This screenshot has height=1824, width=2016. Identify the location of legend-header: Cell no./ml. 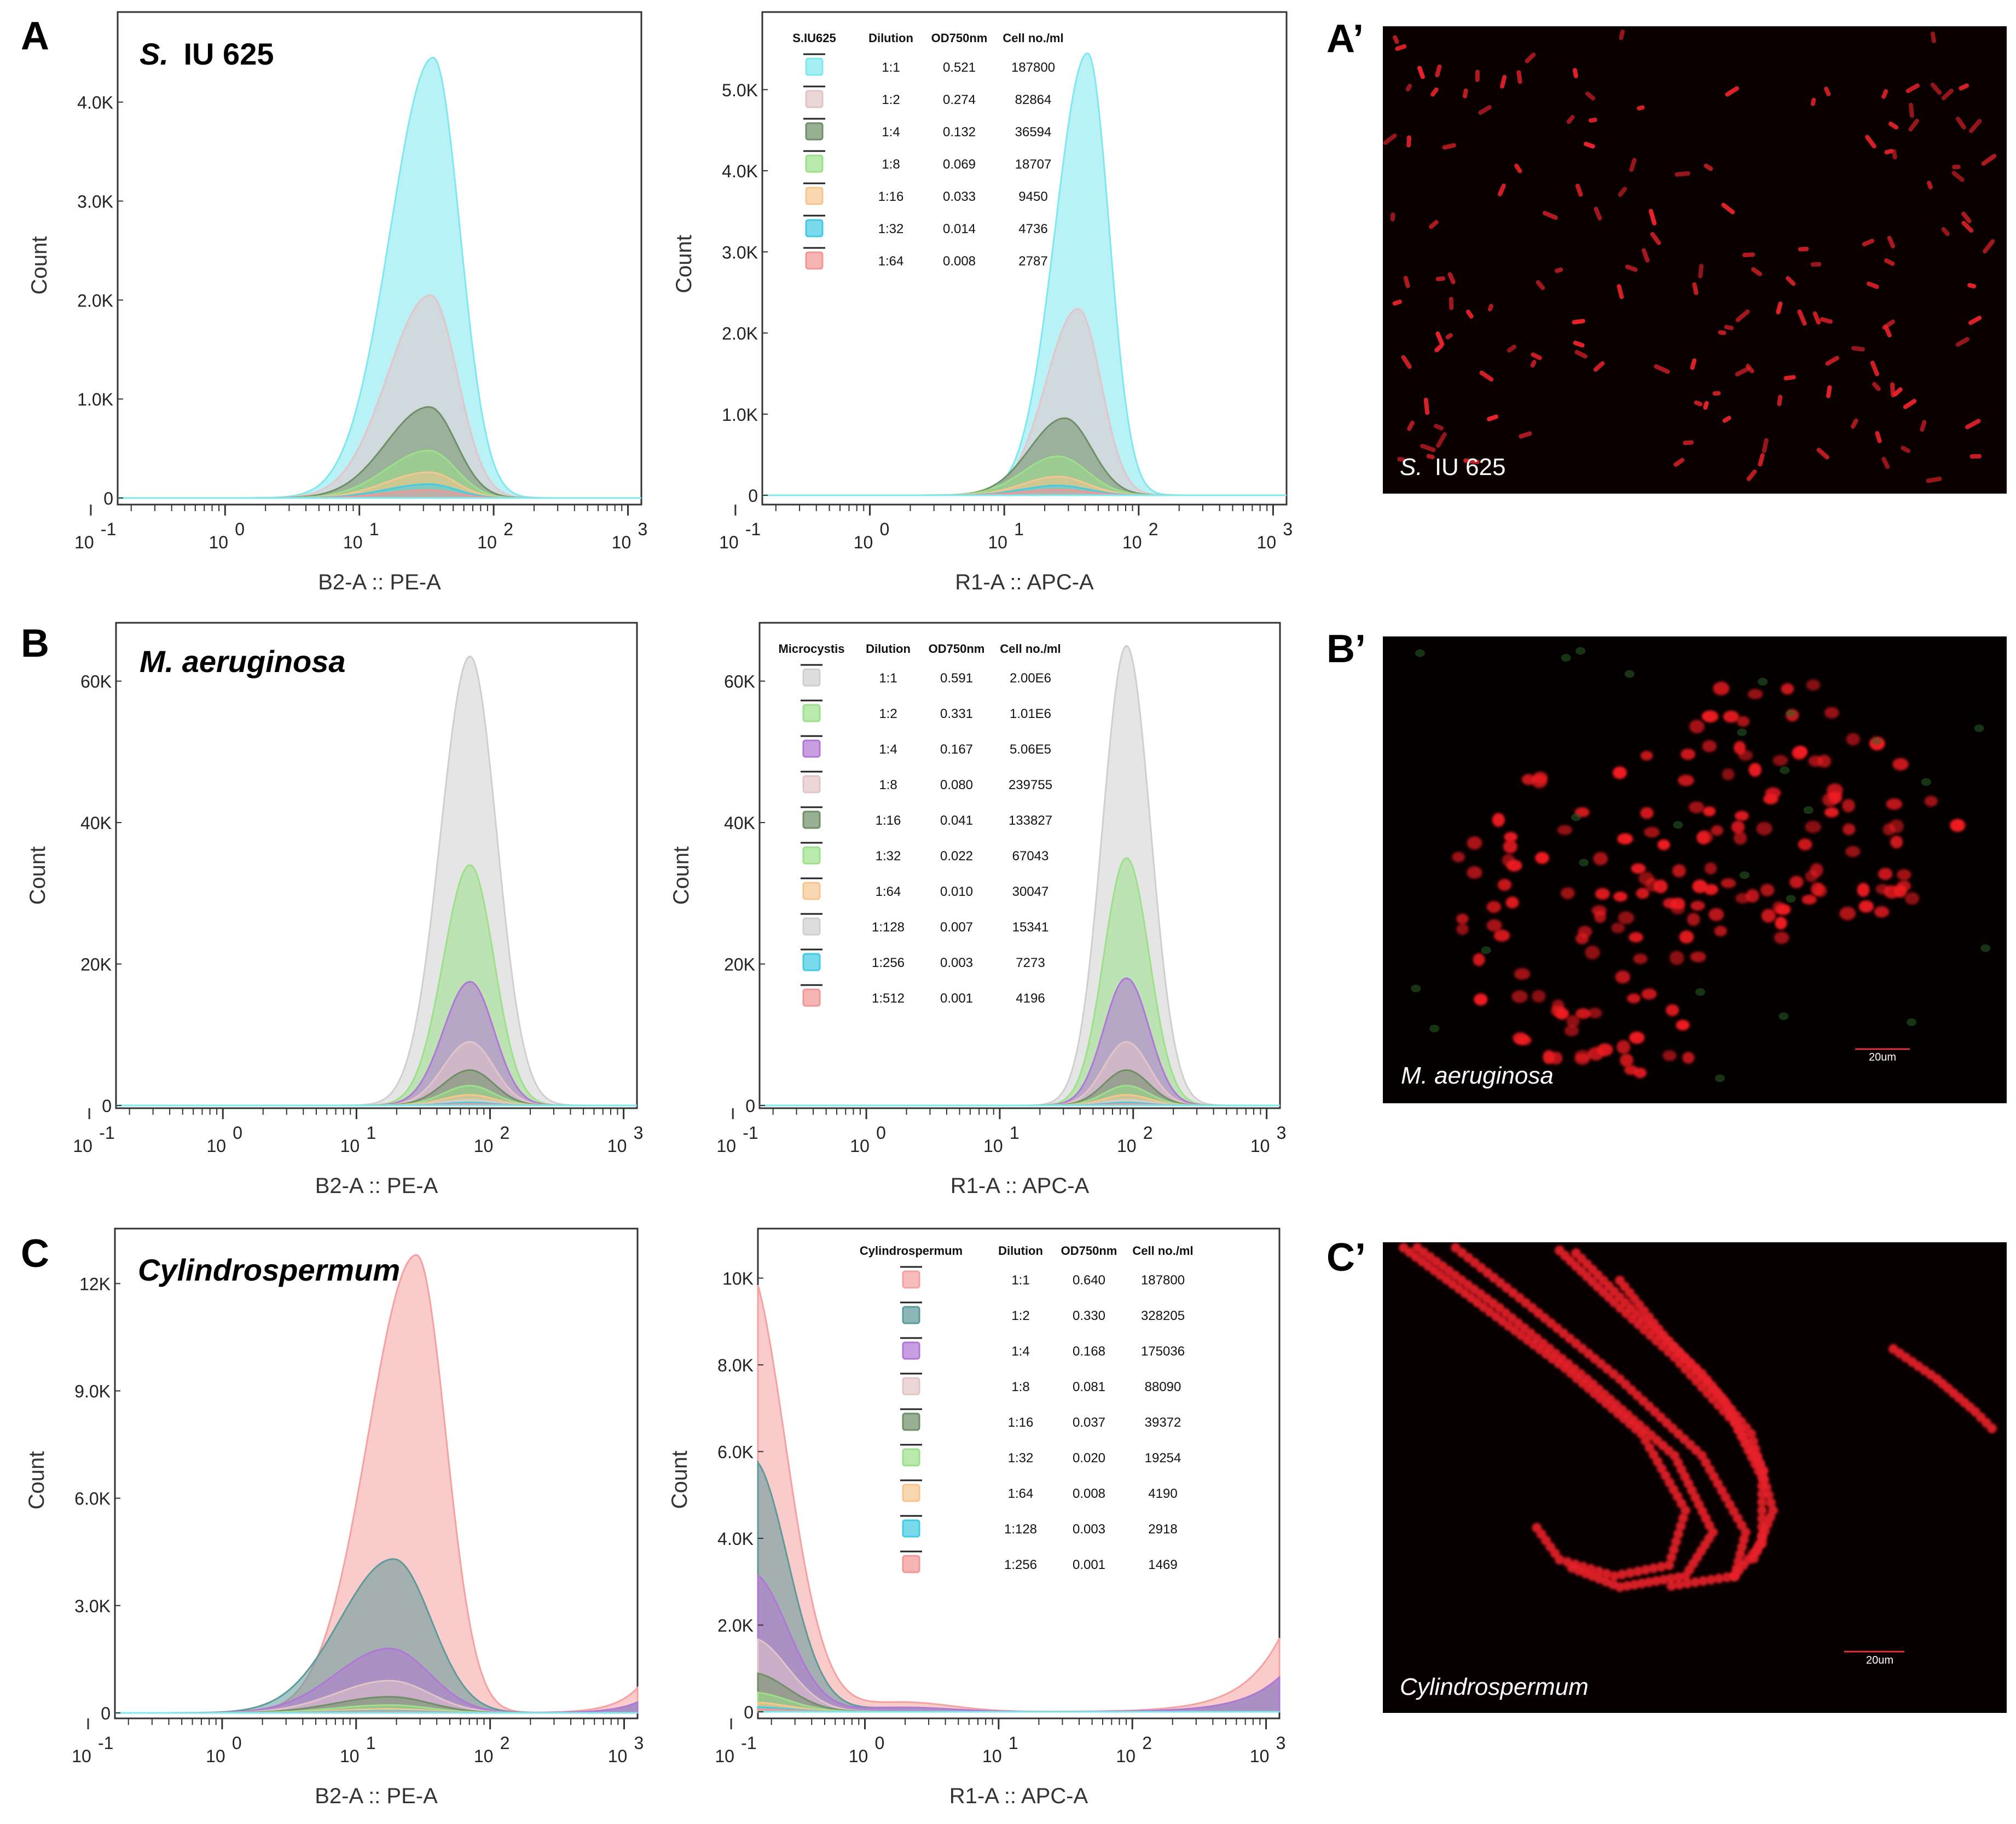
(1033, 38).